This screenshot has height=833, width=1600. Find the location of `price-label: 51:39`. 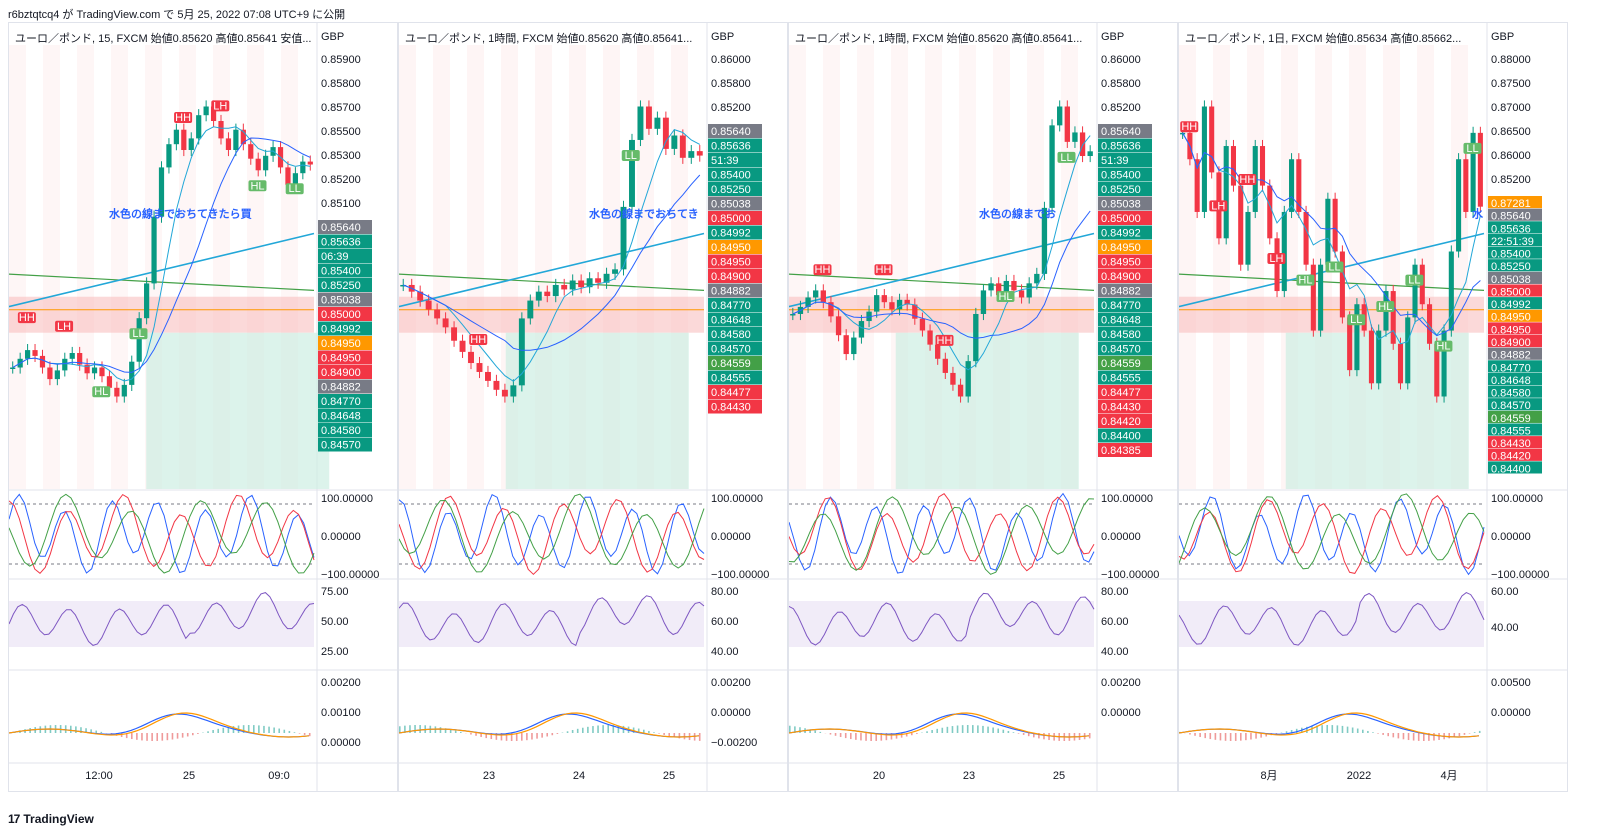

price-label: 51:39 is located at coordinates (1115, 161).